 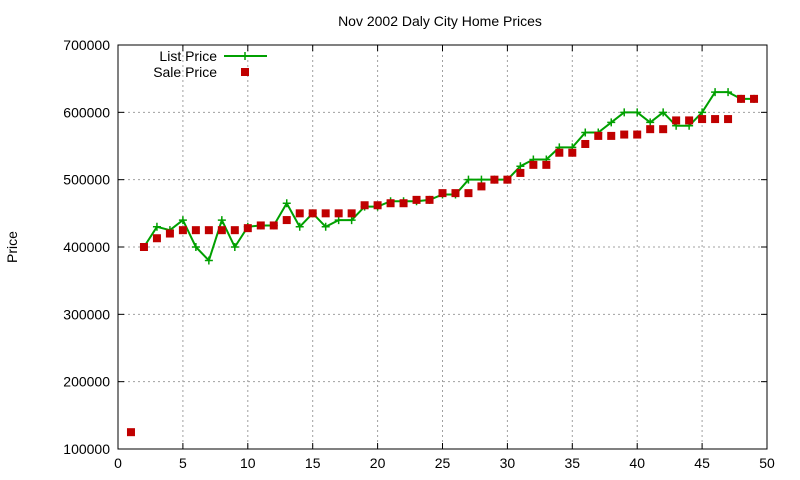 What do you see at coordinates (86, 180) in the screenshot?
I see `y-tick-label: 500000` at bounding box center [86, 180].